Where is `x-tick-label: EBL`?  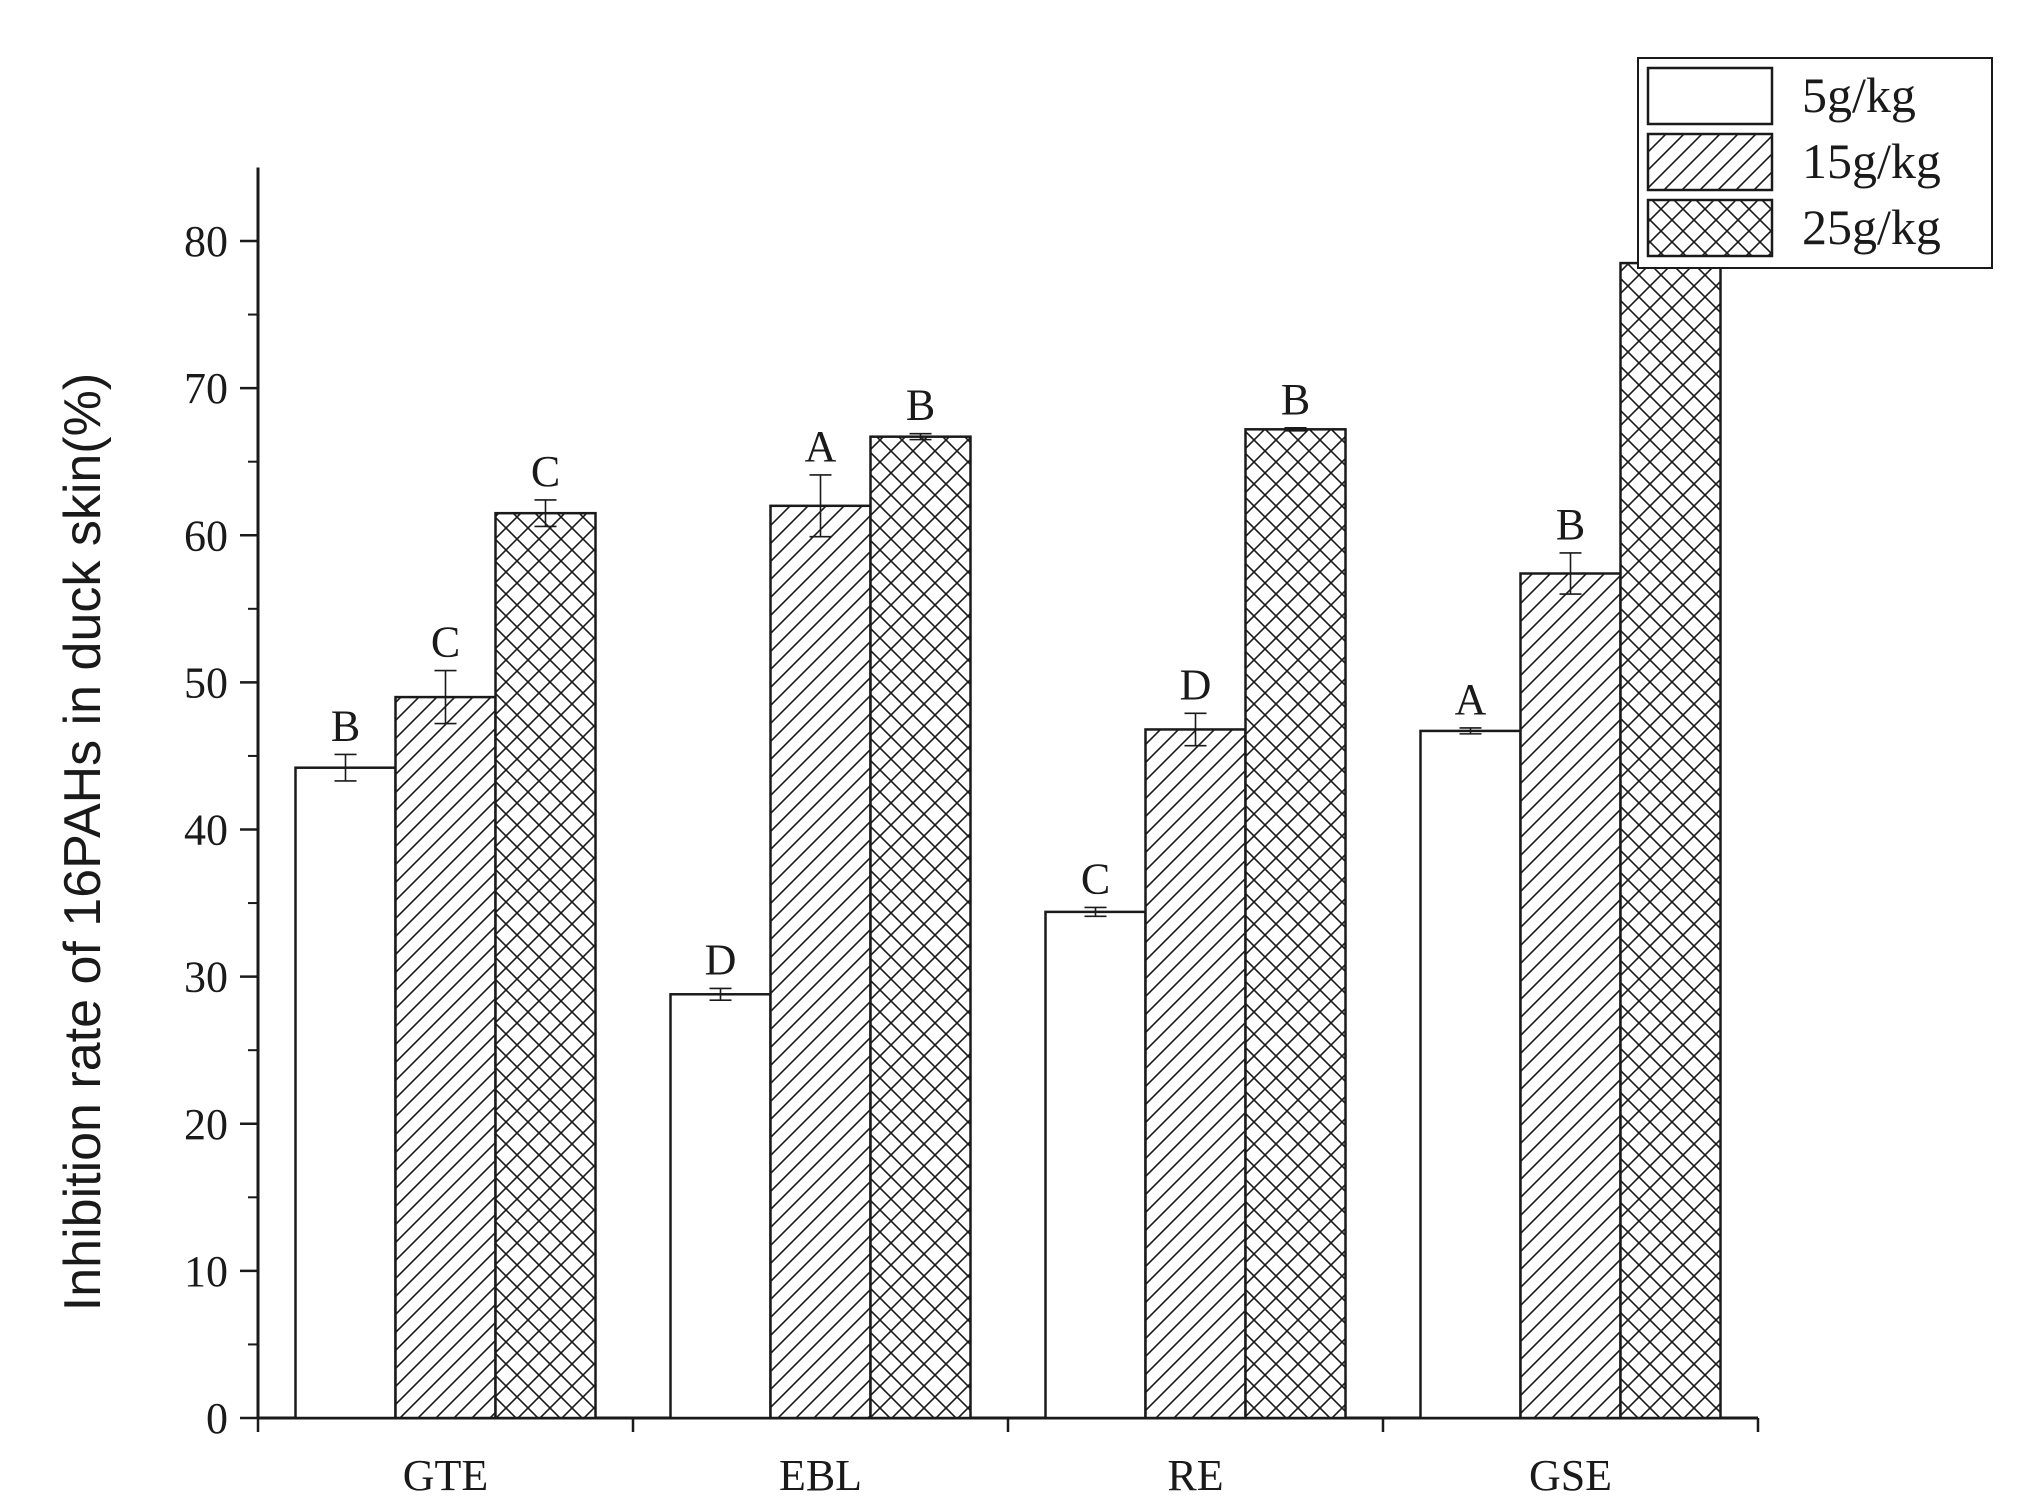 x-tick-label: EBL is located at coordinates (820, 1475).